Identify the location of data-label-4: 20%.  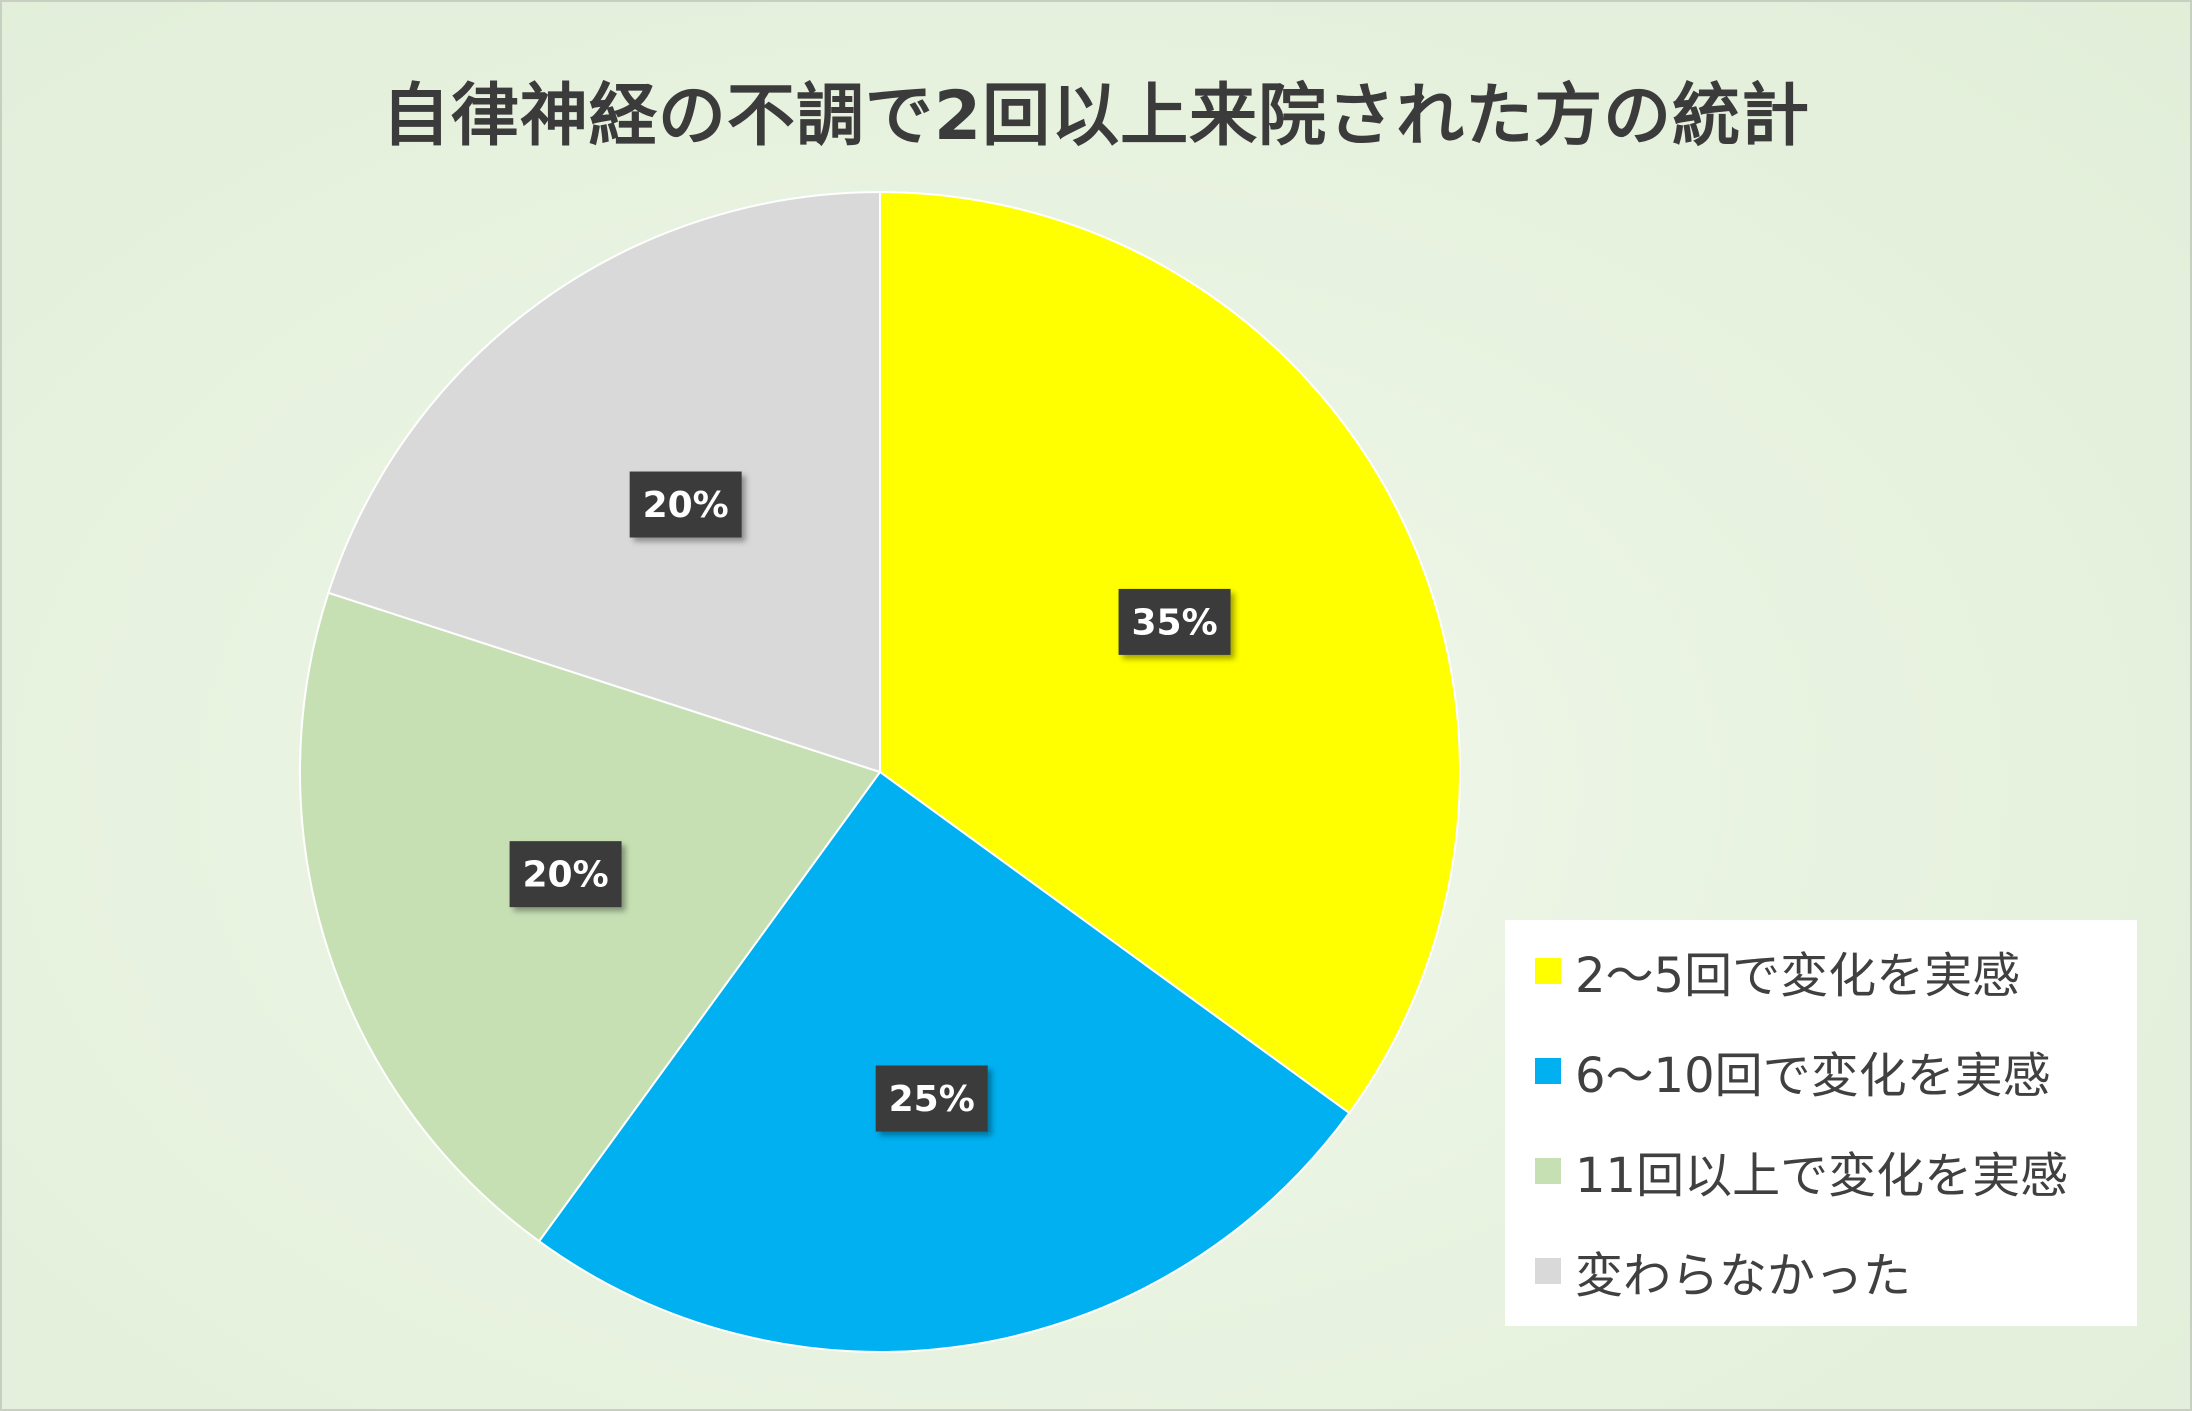
(685, 504).